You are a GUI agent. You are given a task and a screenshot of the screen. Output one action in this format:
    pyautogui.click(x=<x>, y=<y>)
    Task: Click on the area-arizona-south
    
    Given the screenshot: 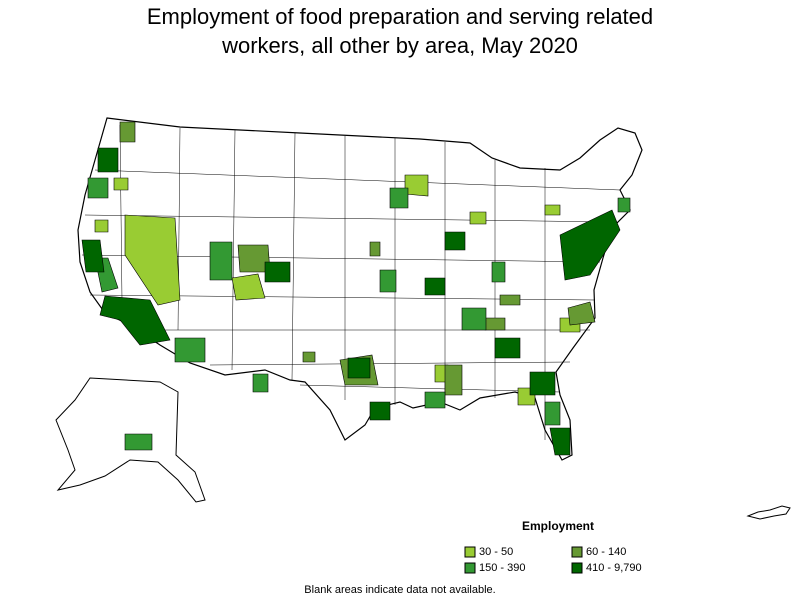 What is the action you would take?
    pyautogui.click(x=190, y=350)
    